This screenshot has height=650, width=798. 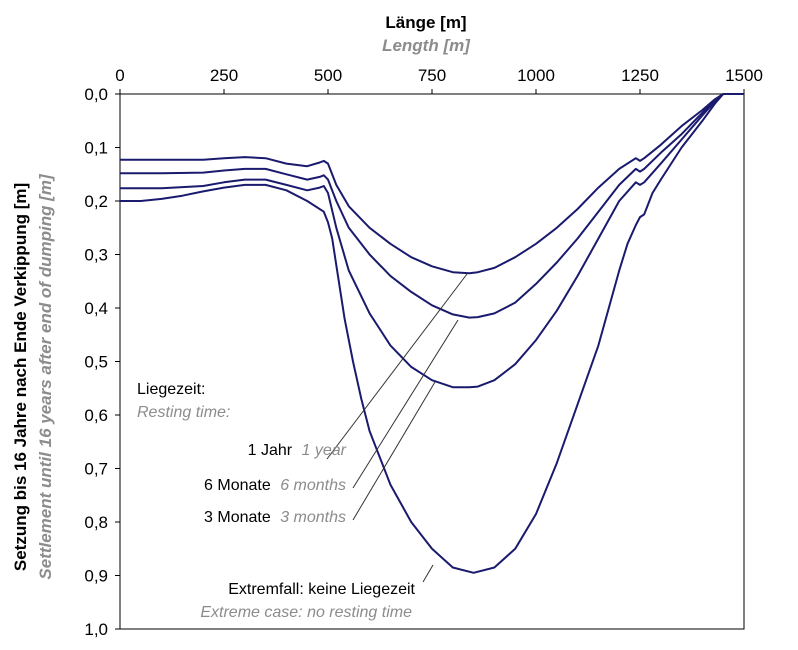 What do you see at coordinates (224, 75) in the screenshot?
I see `x-tick-label: 250` at bounding box center [224, 75].